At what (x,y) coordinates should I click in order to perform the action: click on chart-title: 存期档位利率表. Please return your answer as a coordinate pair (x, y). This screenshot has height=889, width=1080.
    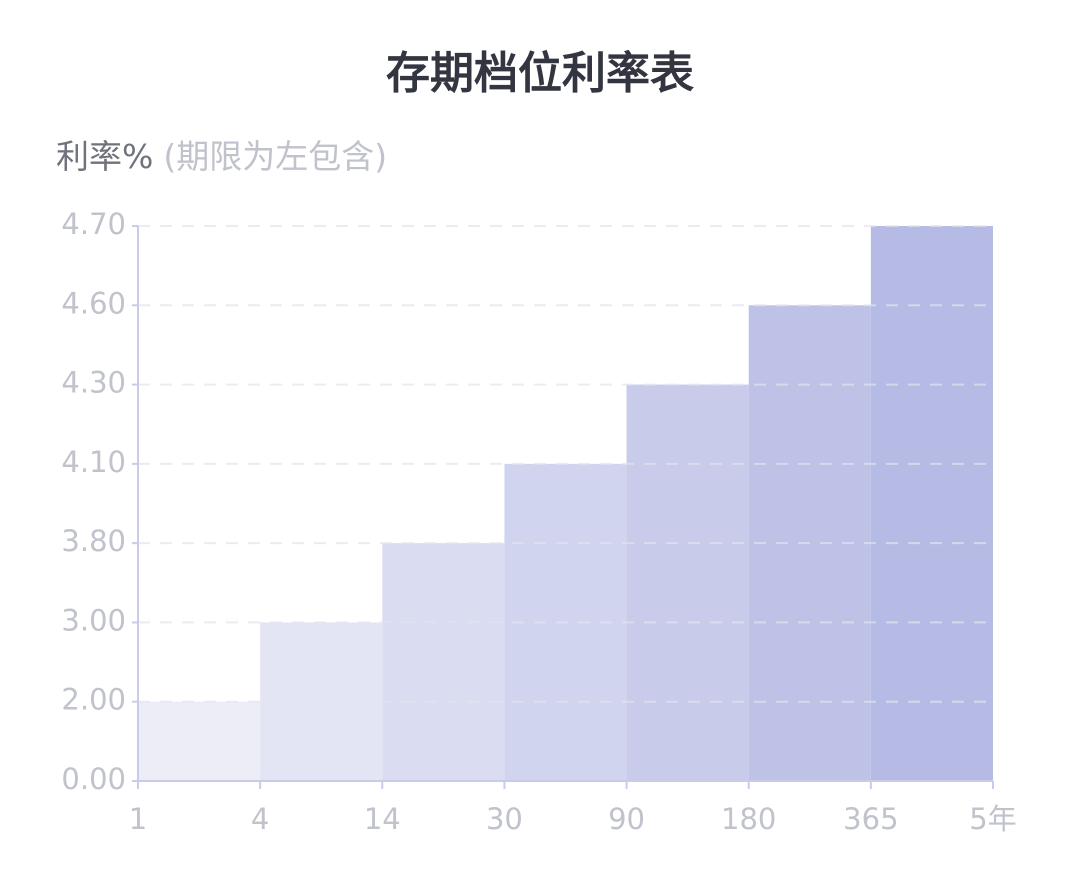
    Looking at the image, I should click on (540, 73).